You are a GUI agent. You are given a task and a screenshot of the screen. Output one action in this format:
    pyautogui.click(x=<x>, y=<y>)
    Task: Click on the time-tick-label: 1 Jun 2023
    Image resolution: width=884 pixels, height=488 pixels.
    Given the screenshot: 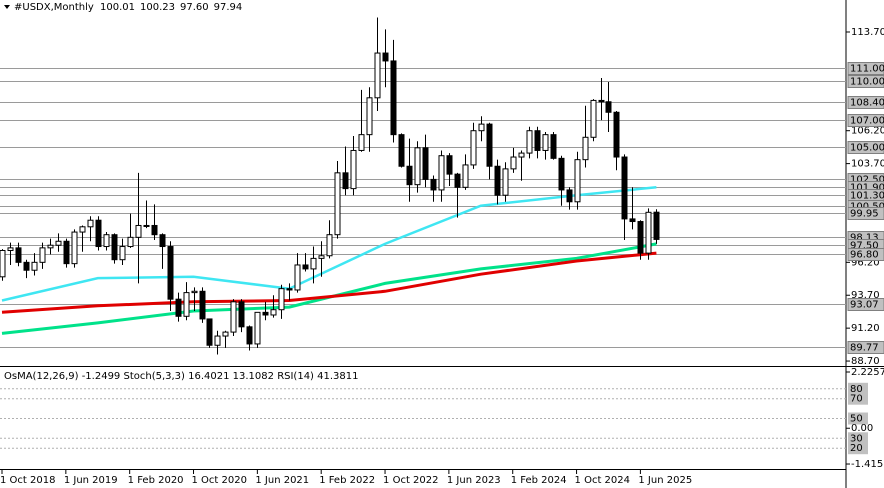 What is the action you would take?
    pyautogui.click(x=474, y=480)
    